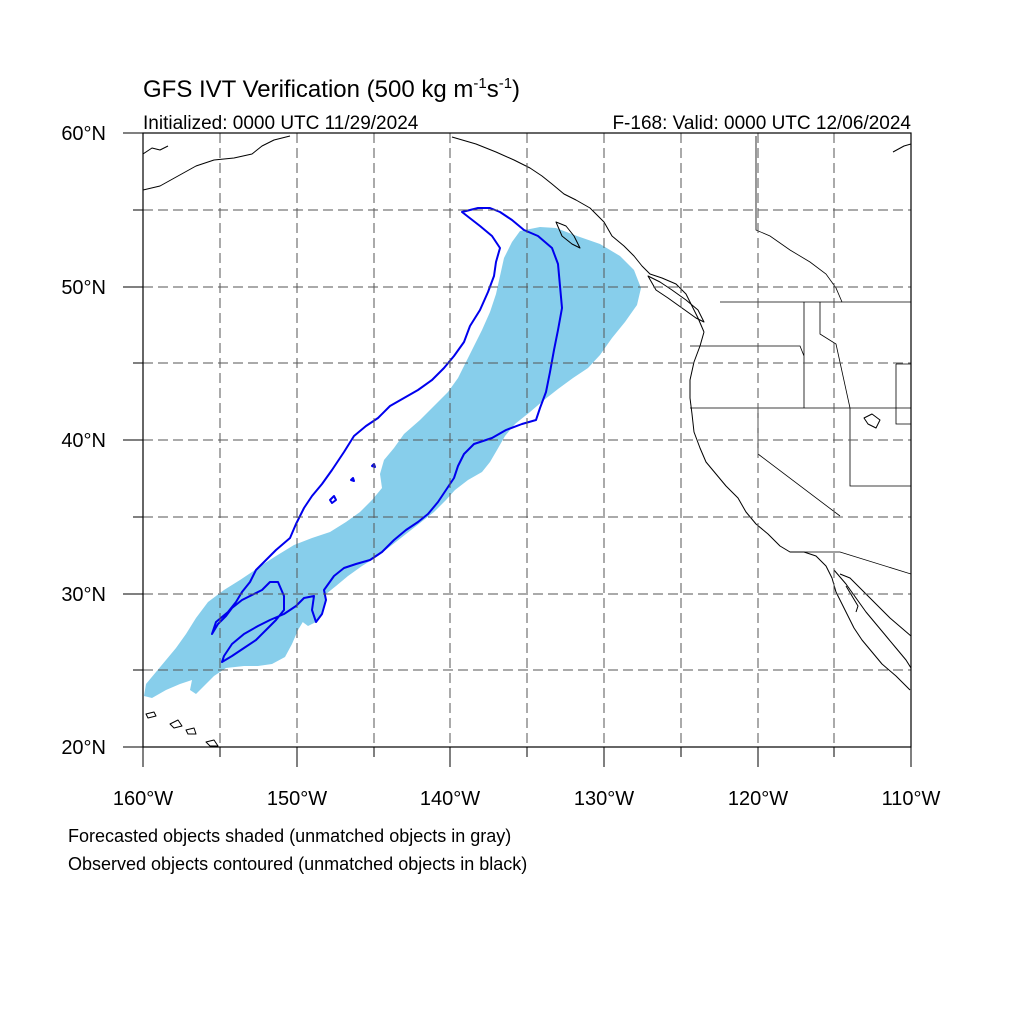 The image size is (1024, 1024). Describe the element at coordinates (281, 123) in the screenshot. I see `init-time-label: Initialized: 0000 UTC 11/29/2024` at that location.